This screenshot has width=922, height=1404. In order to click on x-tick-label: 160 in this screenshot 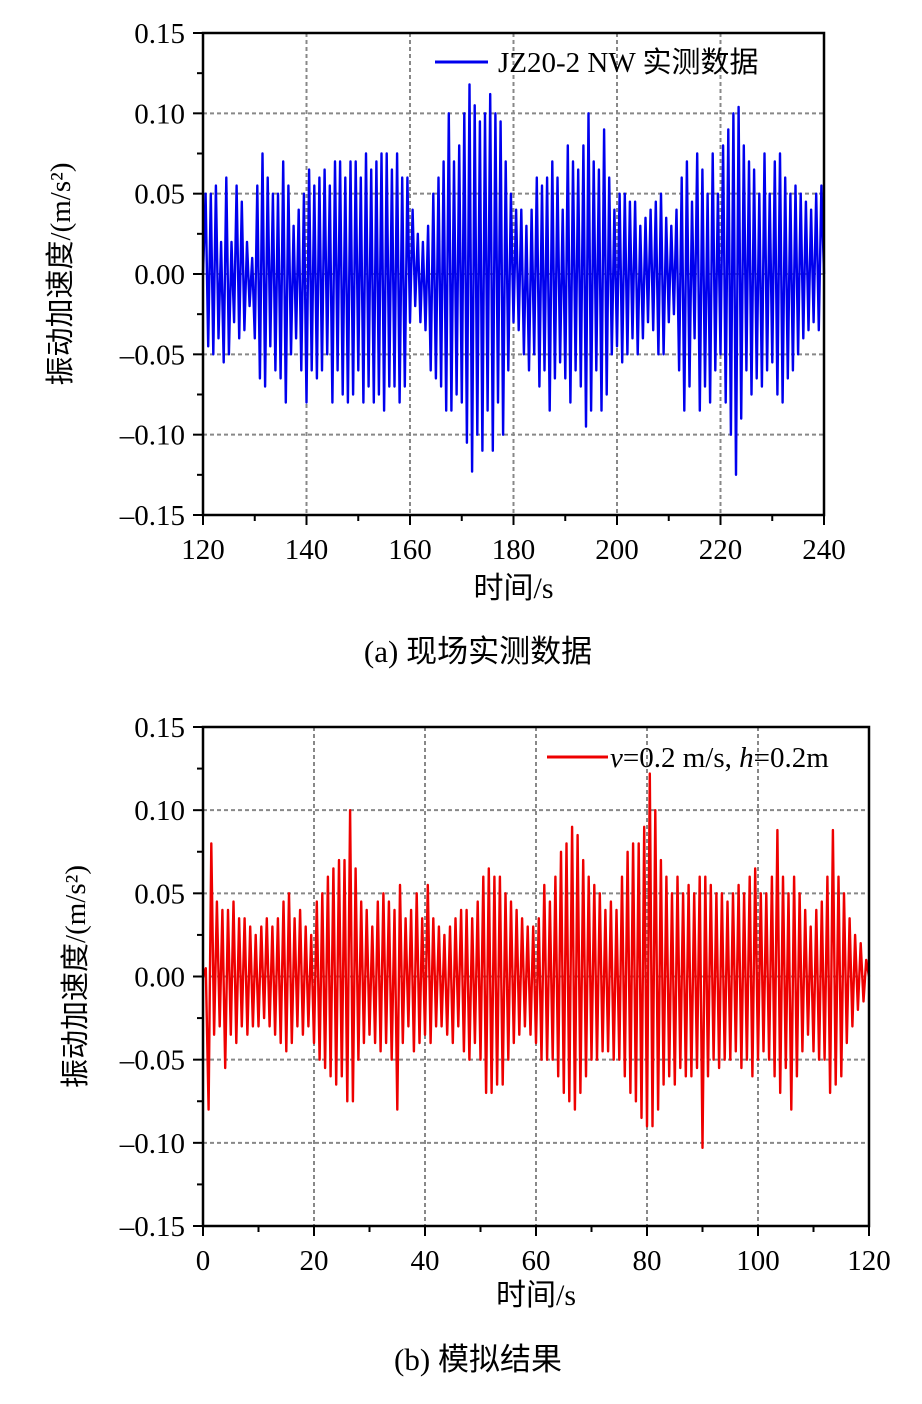, I will do `click(410, 550)`.